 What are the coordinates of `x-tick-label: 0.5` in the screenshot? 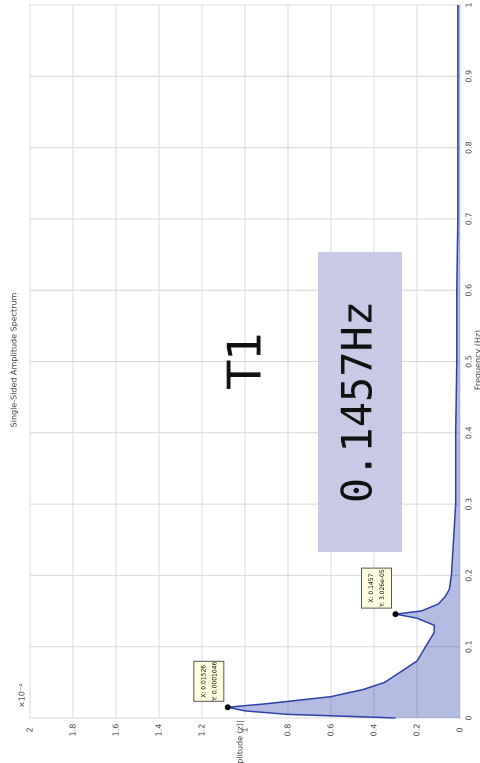 It's located at (469, 361).